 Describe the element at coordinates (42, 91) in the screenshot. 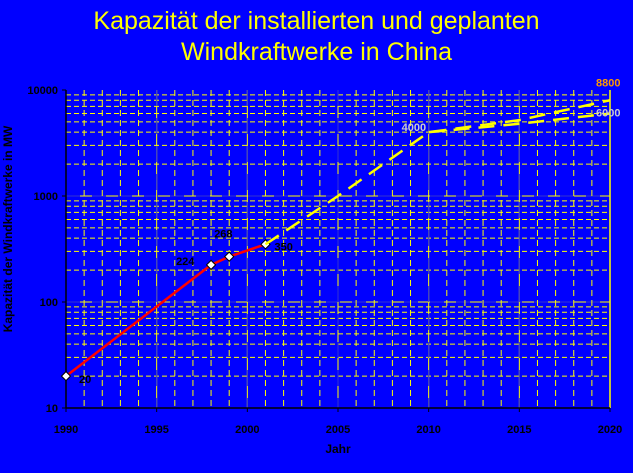

I see `y-tick-label: 10000` at that location.